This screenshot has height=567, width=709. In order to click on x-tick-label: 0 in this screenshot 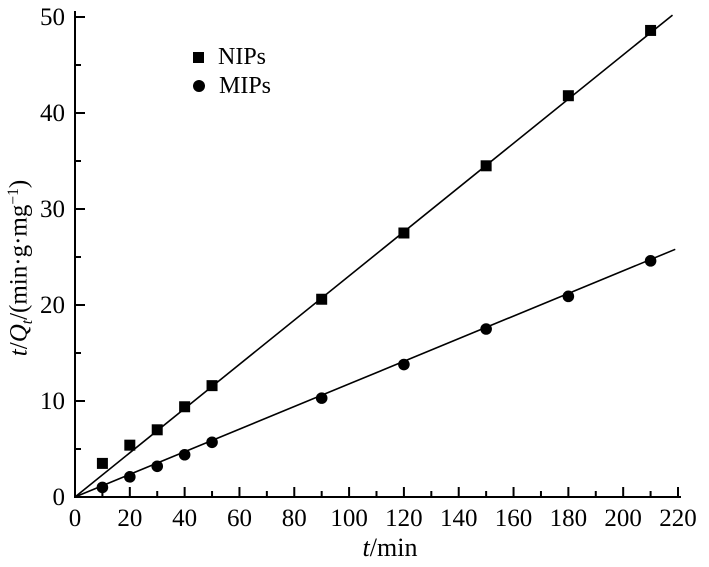, I will do `click(75, 518)`.